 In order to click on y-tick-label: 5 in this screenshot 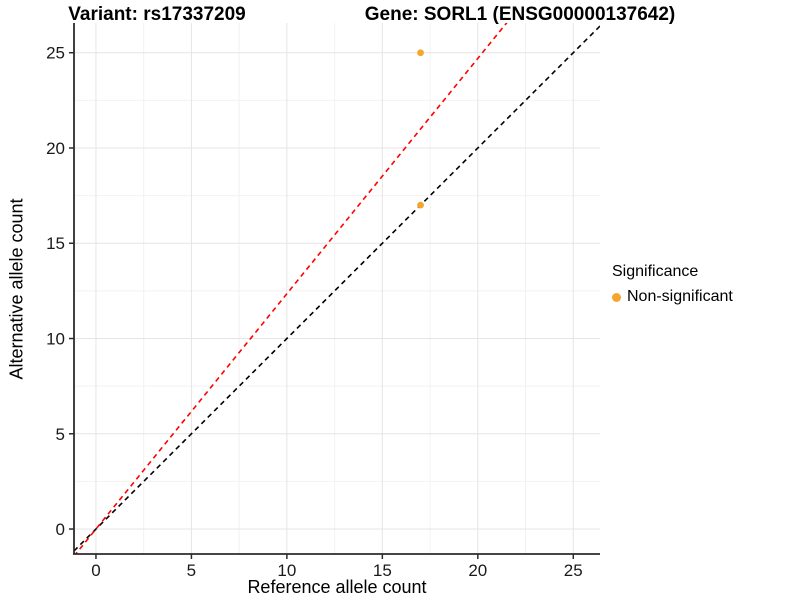, I will do `click(60, 434)`.